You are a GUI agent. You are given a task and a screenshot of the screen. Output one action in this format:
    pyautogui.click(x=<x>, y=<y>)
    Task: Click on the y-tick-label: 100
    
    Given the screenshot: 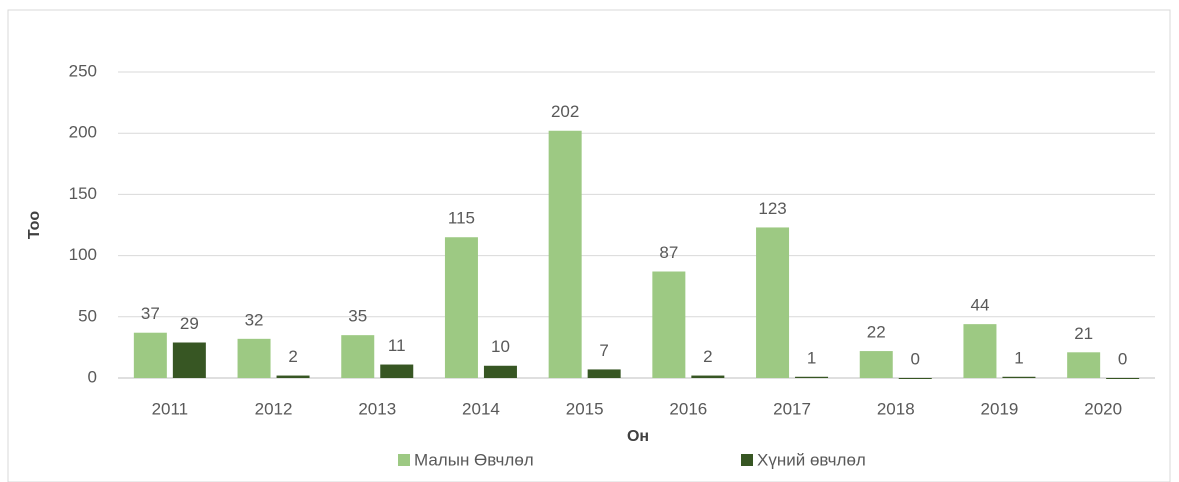 What is the action you would take?
    pyautogui.click(x=83, y=254)
    